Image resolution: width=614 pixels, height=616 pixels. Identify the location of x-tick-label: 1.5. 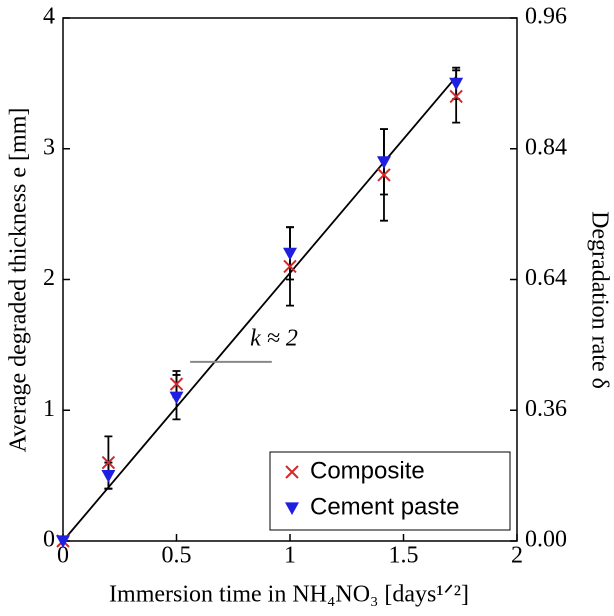
(404, 556).